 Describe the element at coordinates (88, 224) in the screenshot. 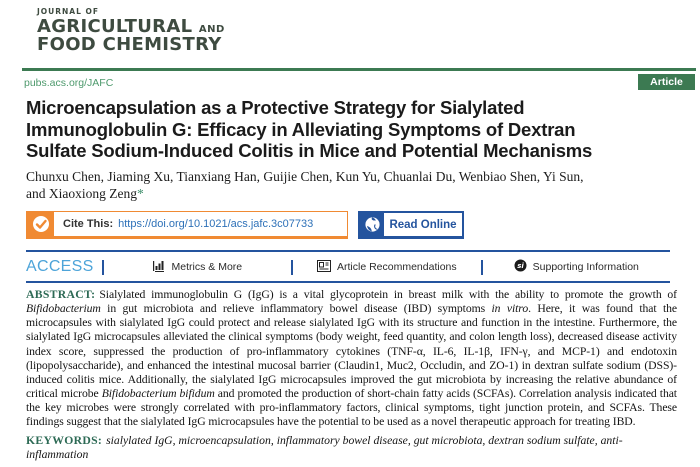

I see `cite-this-label: Cite This:` at that location.